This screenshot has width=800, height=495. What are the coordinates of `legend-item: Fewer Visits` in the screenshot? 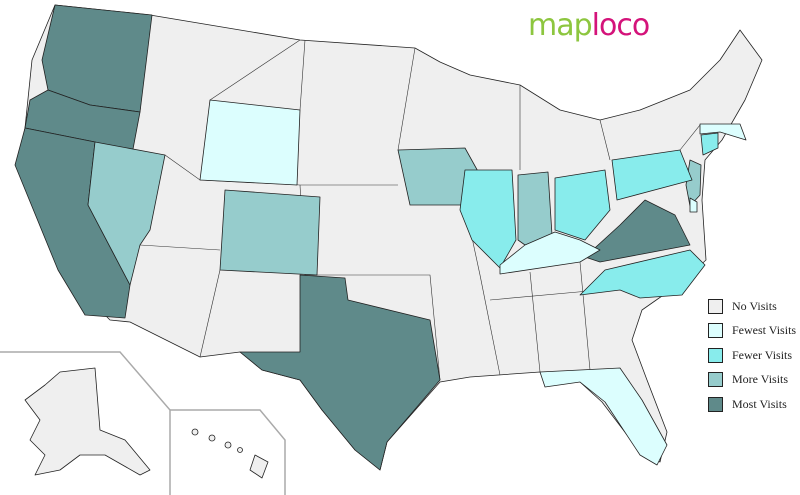 It's located at (752, 355).